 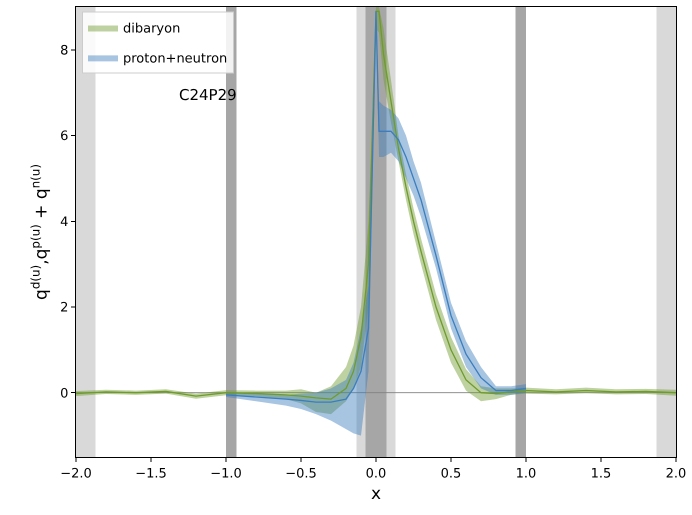 I want to click on x-tick-label: −0.5, so click(x=301, y=474).